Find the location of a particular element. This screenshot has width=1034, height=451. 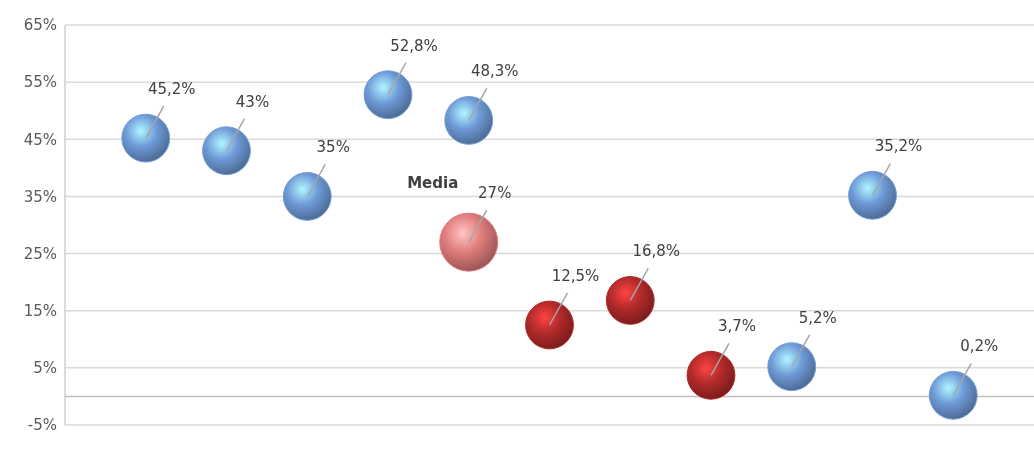

data-label: 35,2% is located at coordinates (898, 146).